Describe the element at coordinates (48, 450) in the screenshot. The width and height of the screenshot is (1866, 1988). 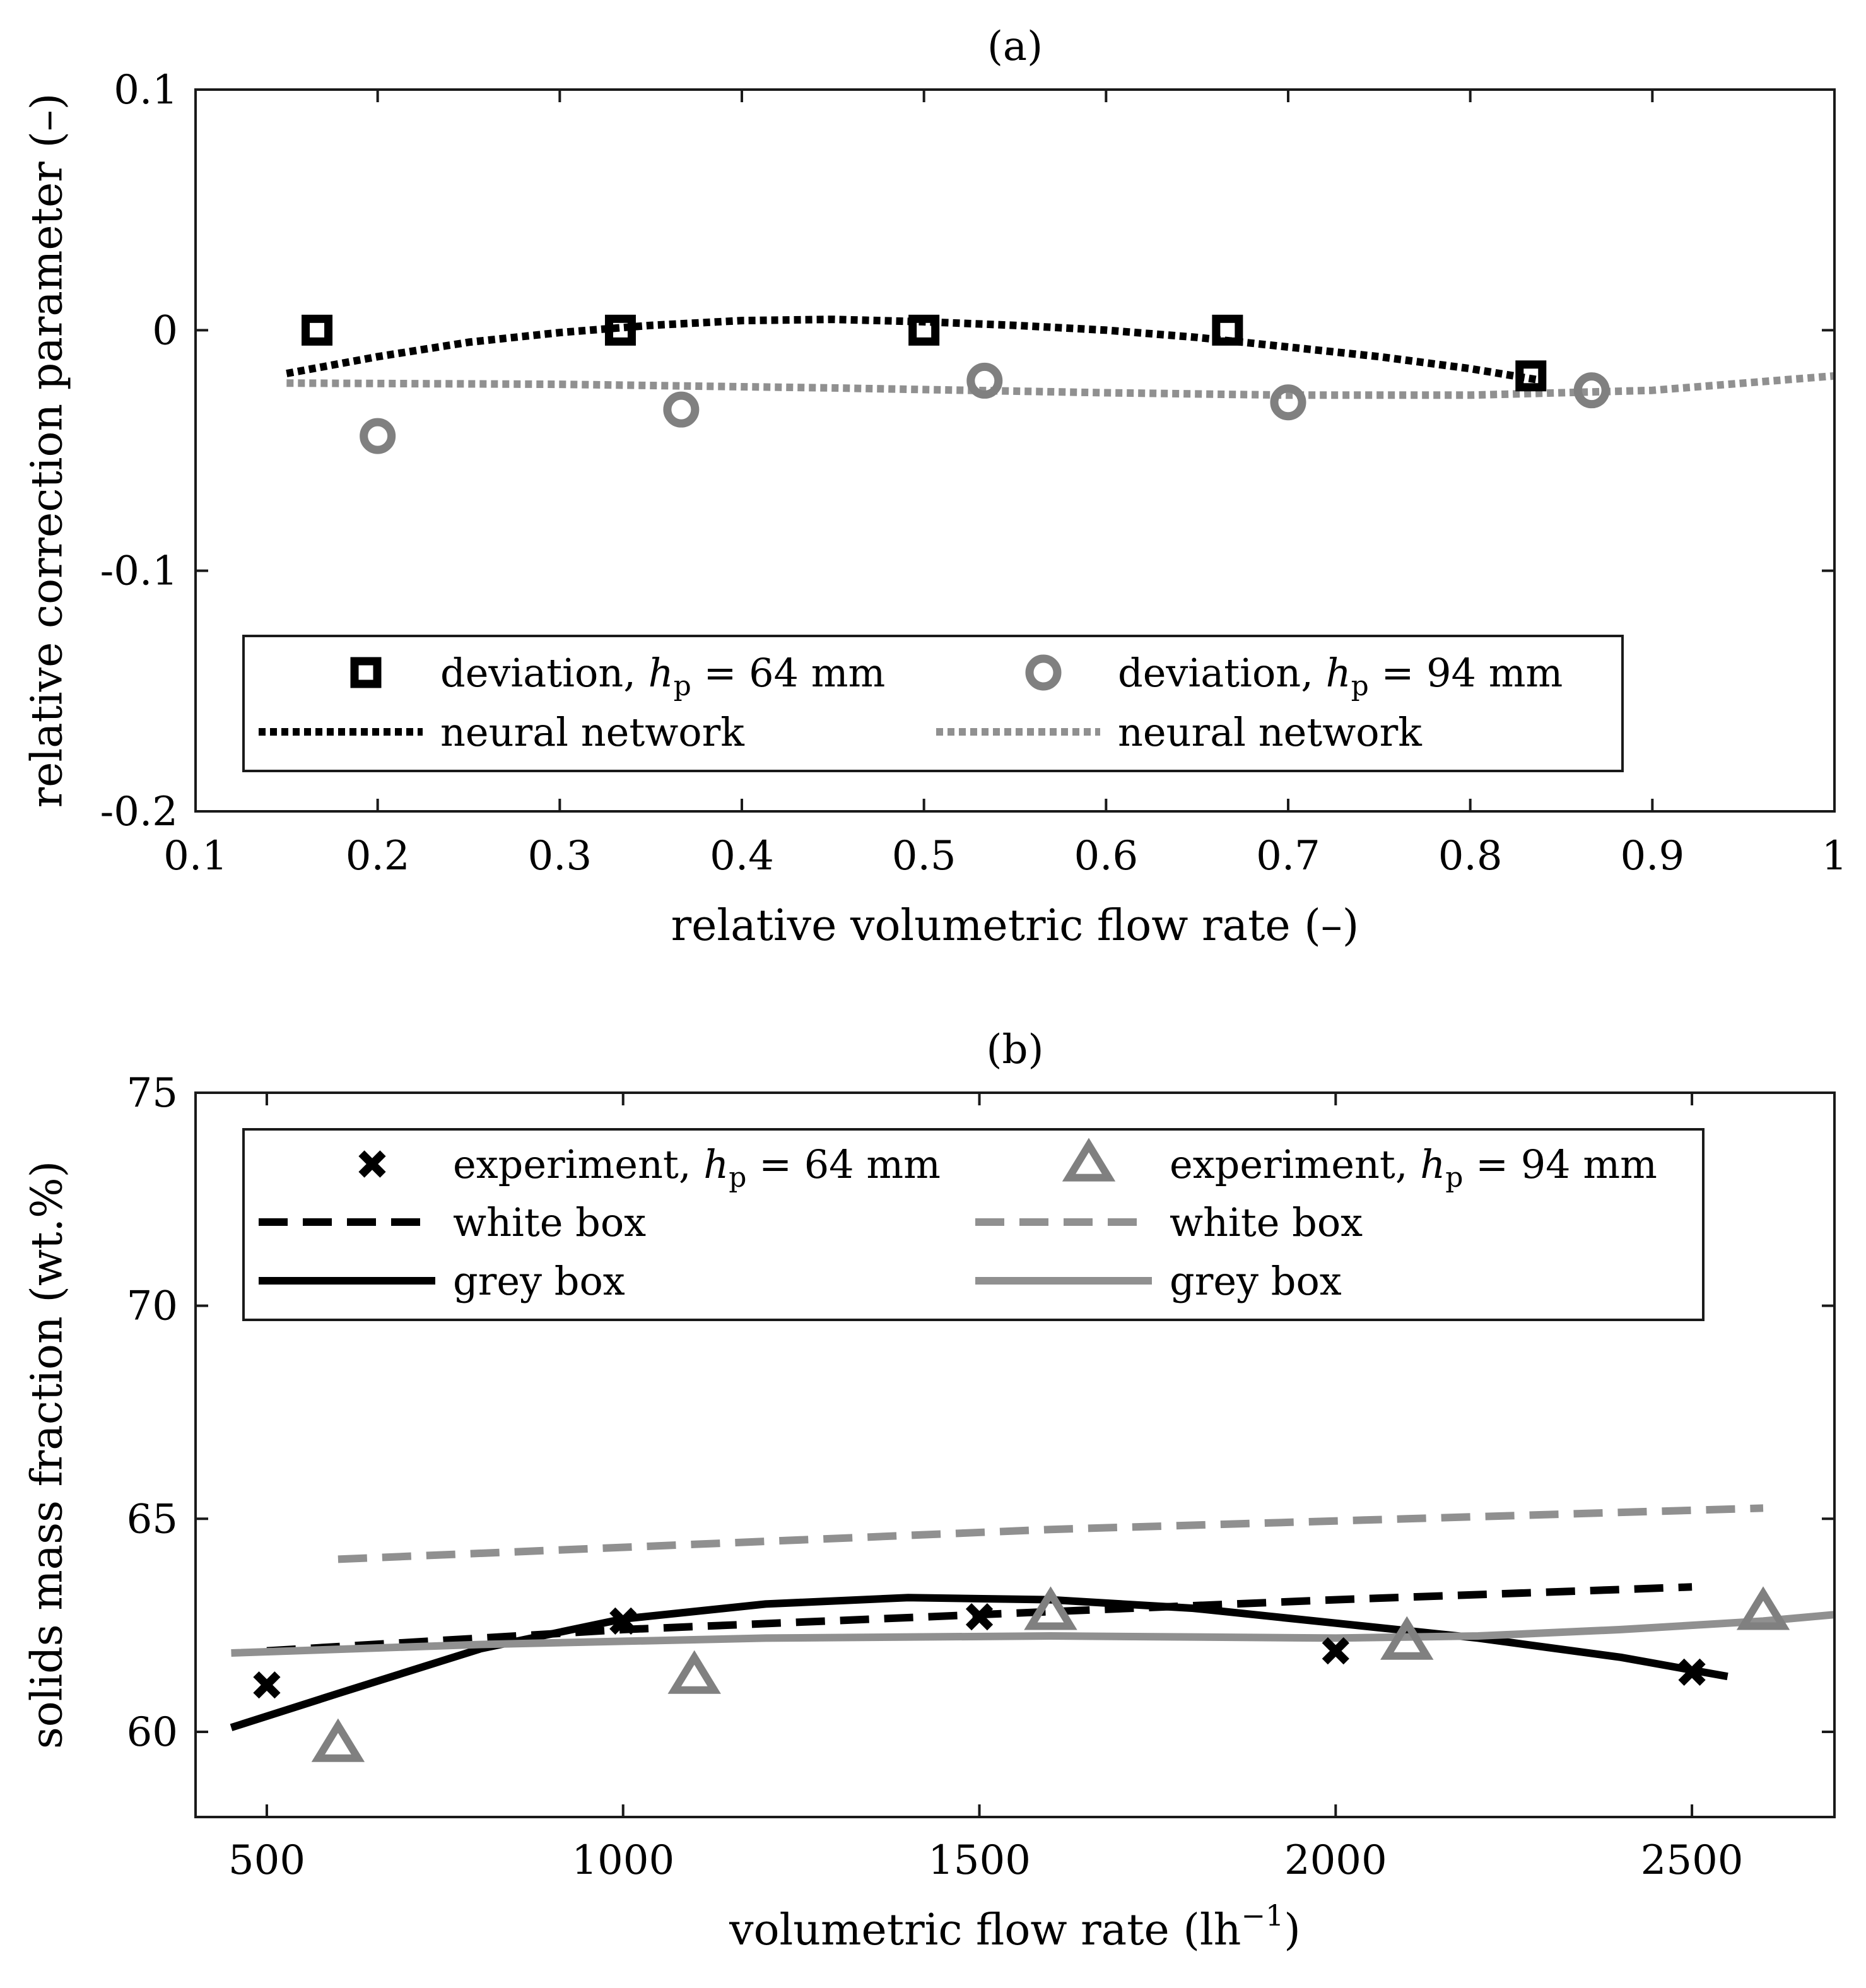
I see `y-axis-label: relative correction parameter (–)` at that location.